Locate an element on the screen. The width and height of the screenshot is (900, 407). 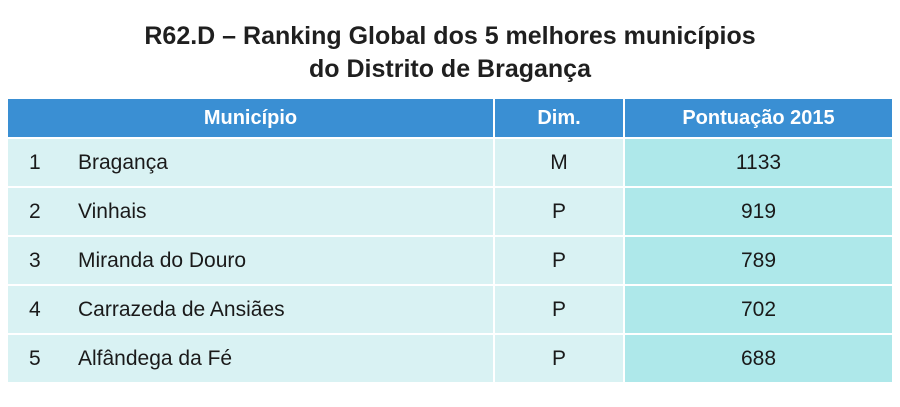
score-cell: 1133 is located at coordinates (757, 162).